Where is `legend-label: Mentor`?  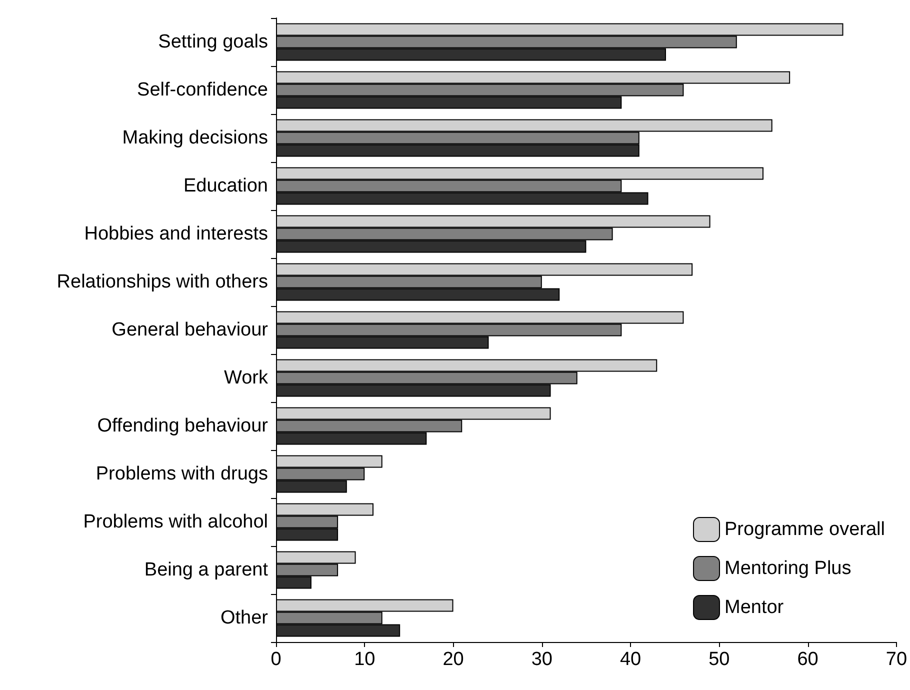
legend-label: Mentor is located at coordinates (754, 607).